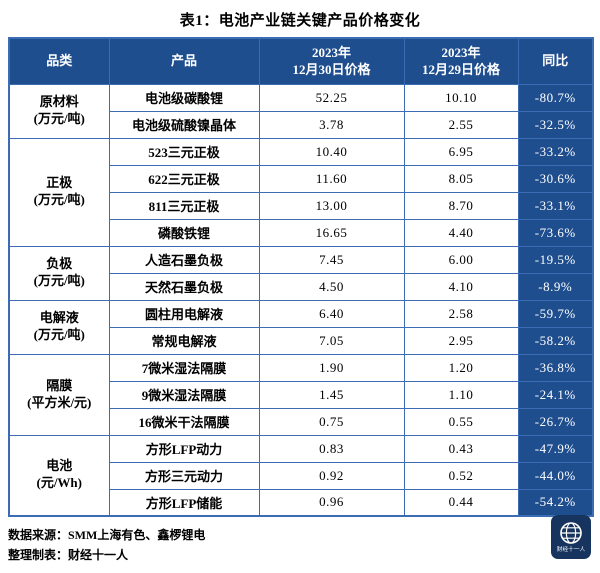 This screenshot has height=573, width=600. I want to click on price-dec29-cell: 0.52, so click(461, 475).